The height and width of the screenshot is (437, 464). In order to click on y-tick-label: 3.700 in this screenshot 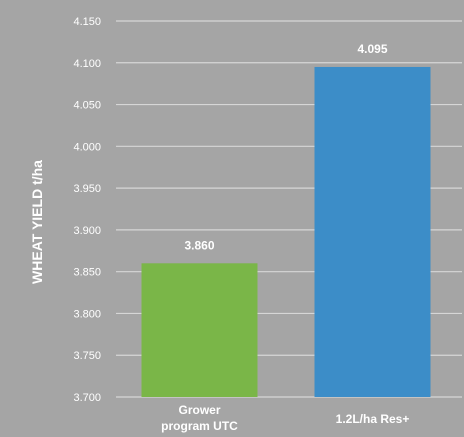, I will do `click(87, 398)`.